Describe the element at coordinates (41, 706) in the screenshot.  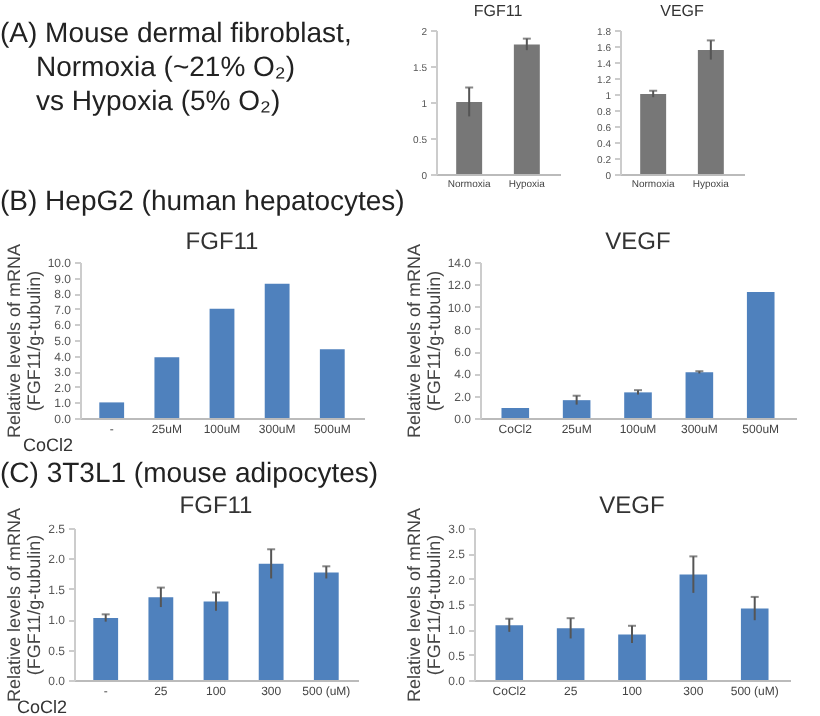
I see `x-axis-title: CoCl2` at that location.